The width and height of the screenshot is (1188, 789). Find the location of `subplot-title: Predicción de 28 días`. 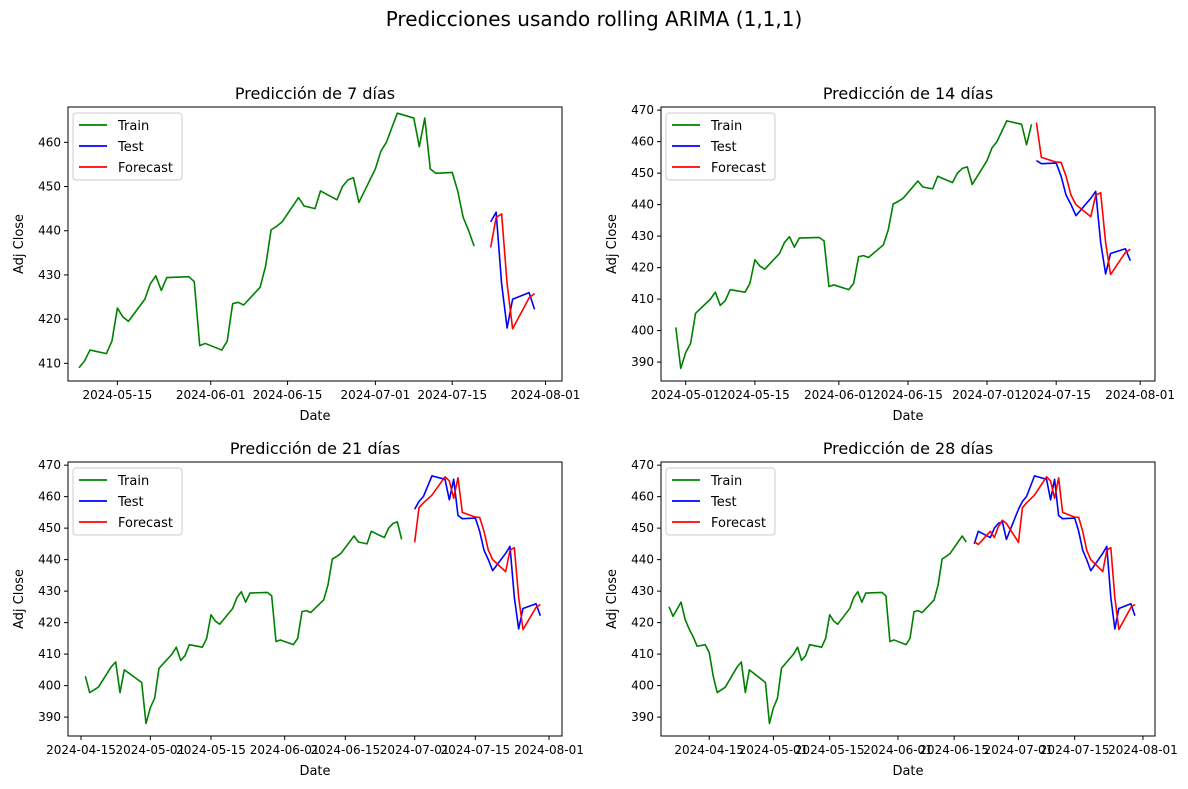

subplot-title: Predicción de 28 días is located at coordinates (908, 448).